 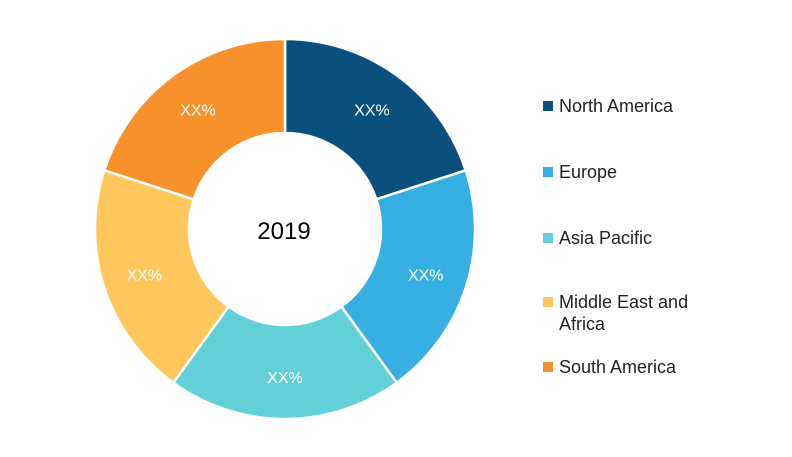 What do you see at coordinates (636, 172) in the screenshot?
I see `legend-item-europe: Europe` at bounding box center [636, 172].